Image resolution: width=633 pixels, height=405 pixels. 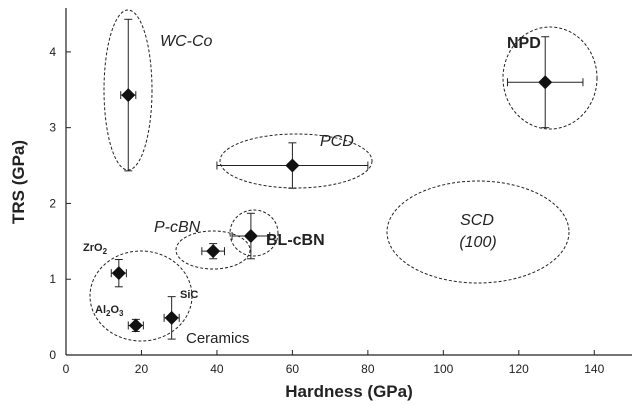 What do you see at coordinates (594, 369) in the screenshot?
I see `x-tick-label: 140` at bounding box center [594, 369].